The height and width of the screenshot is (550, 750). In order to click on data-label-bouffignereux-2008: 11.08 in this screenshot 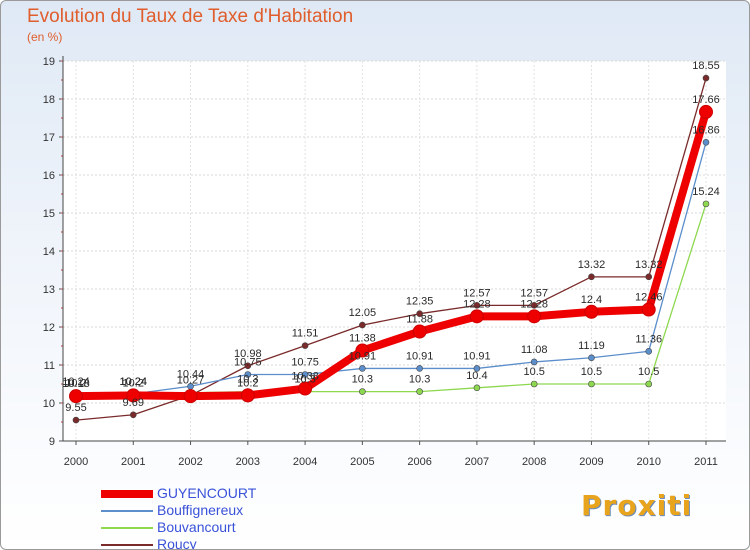, I will do `click(534, 350)`.